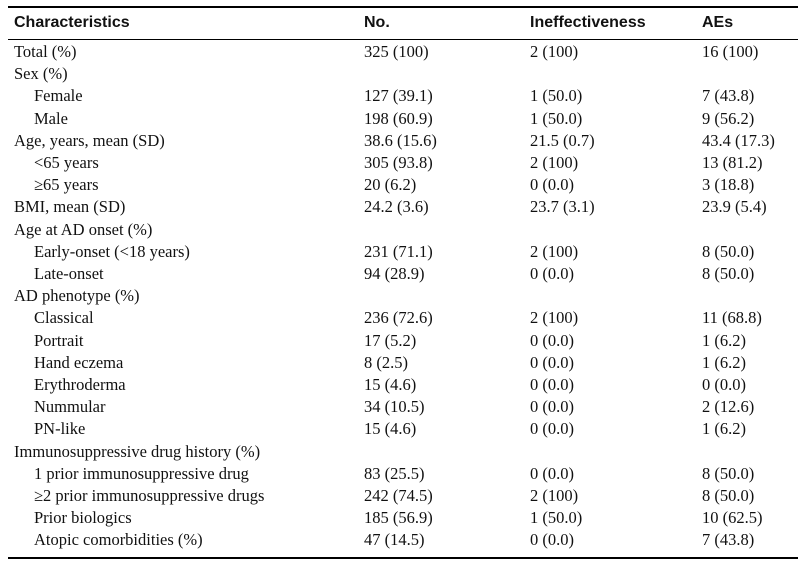  Describe the element at coordinates (398, 318) in the screenshot. I see `cell-no: 236 (72.6)` at that location.